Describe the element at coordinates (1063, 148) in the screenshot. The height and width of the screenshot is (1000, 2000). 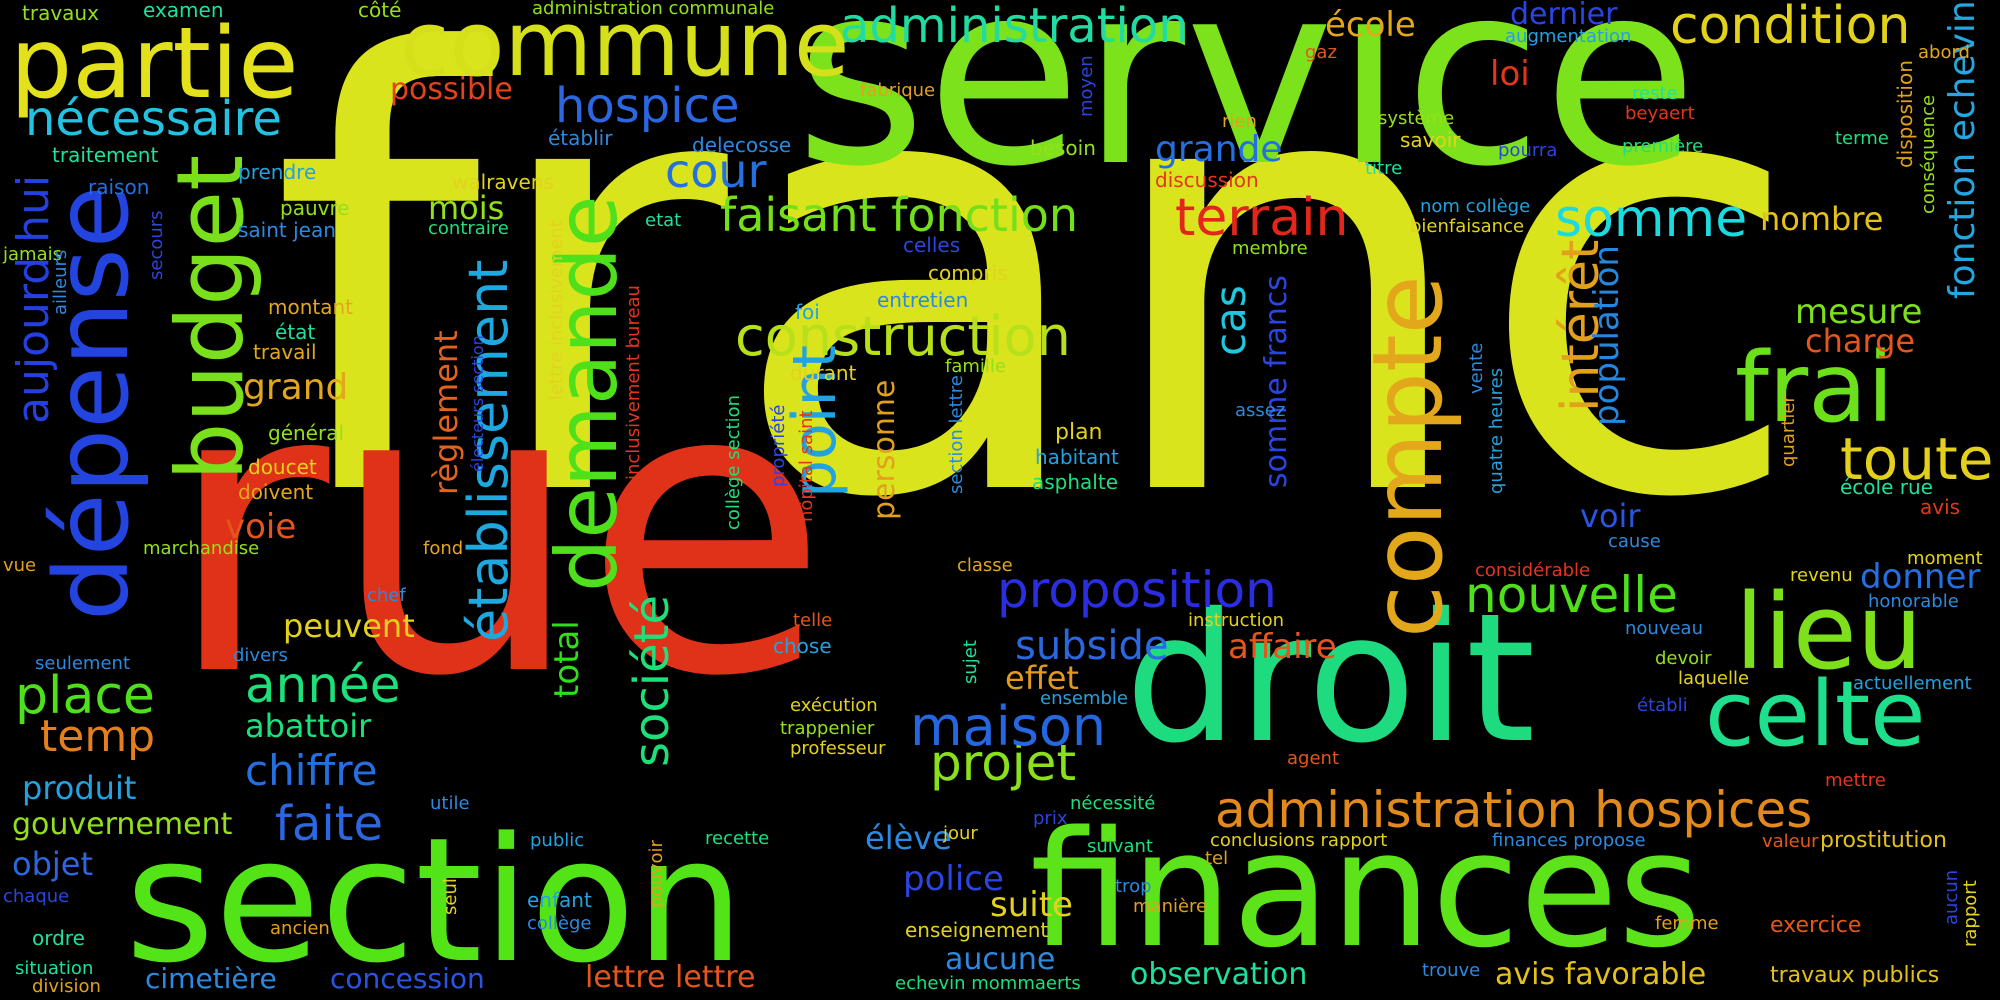
I see `word-besoin: besoin` at that location.